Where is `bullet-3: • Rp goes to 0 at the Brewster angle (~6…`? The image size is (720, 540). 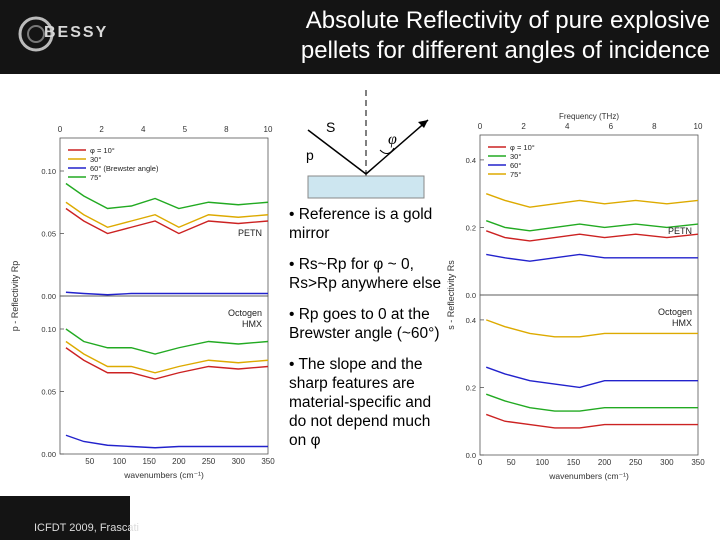 bullet-3: • Rp goes to 0 at the Brewster angle (~6… is located at coordinates (364, 324).